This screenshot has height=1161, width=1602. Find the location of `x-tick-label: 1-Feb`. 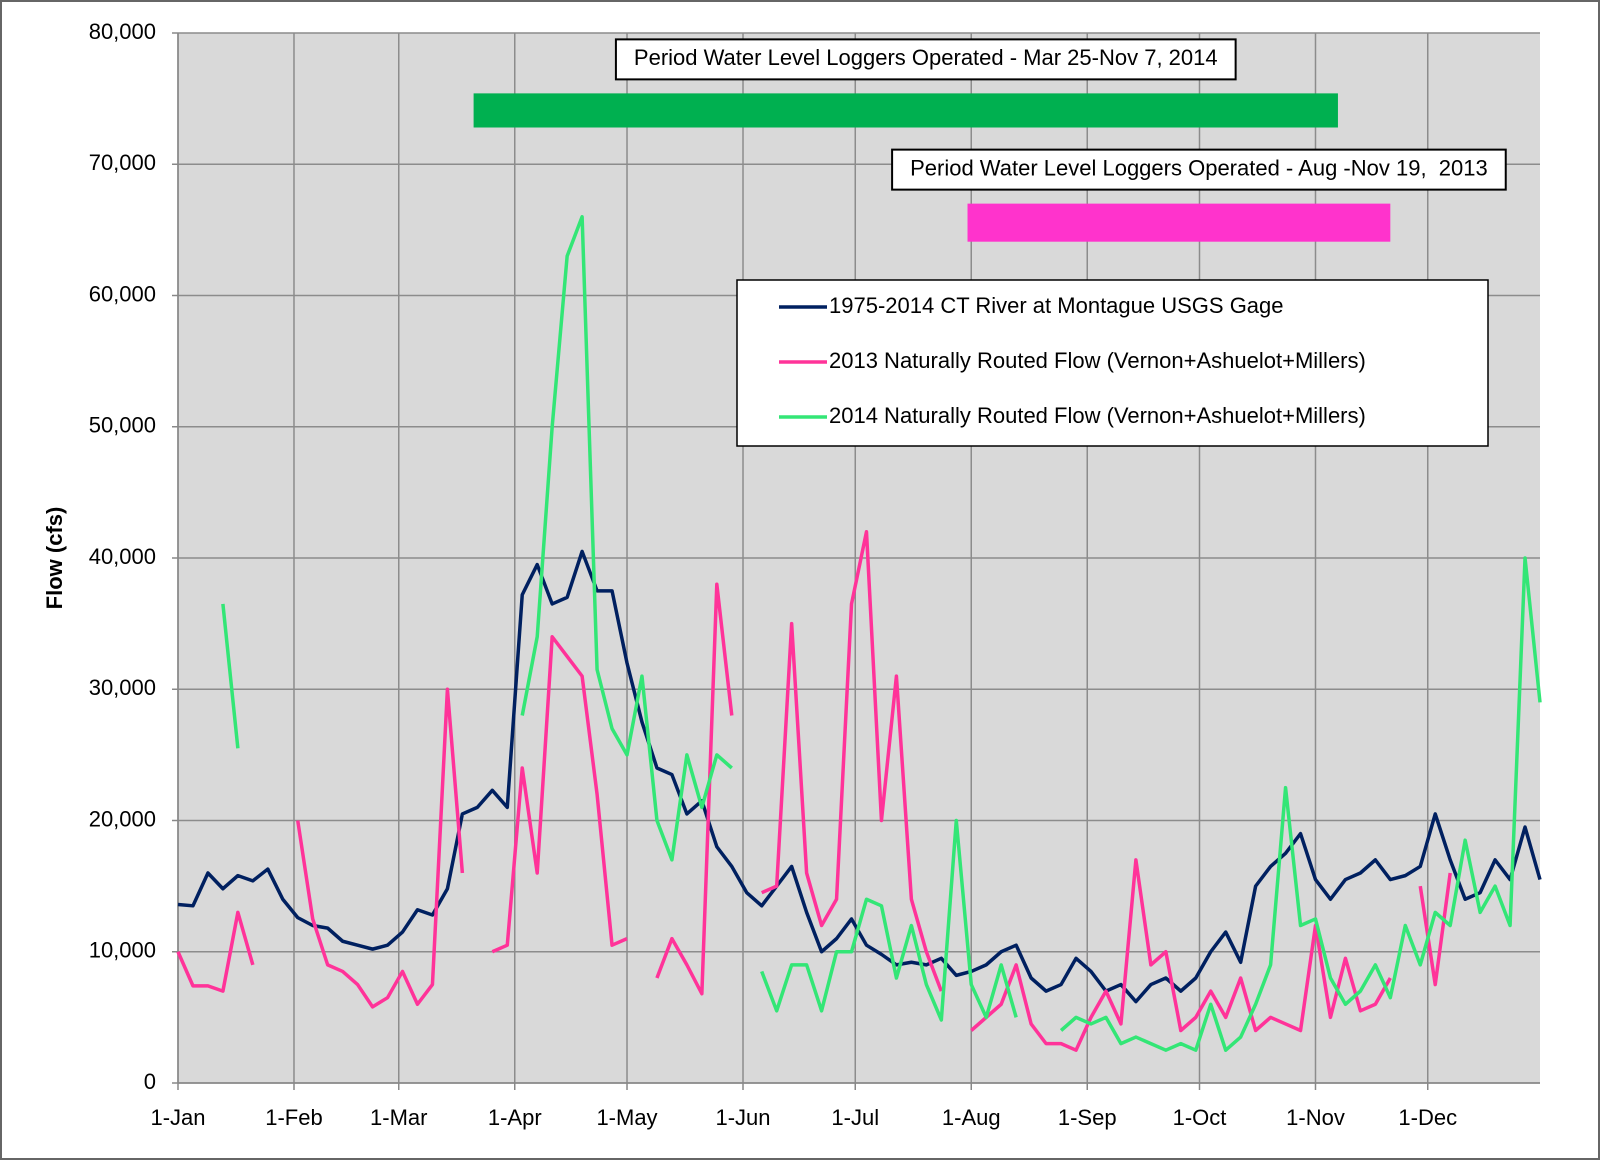

x-tick-label: 1-Feb is located at coordinates (293, 1117).